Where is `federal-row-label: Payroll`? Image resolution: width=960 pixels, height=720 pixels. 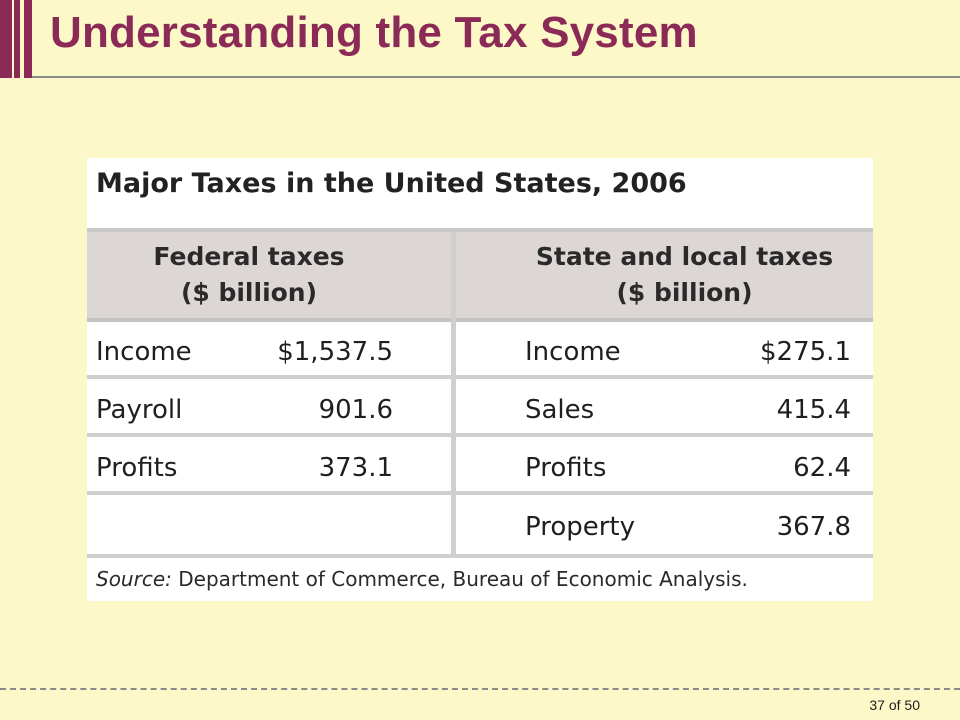 federal-row-label: Payroll is located at coordinates (139, 410).